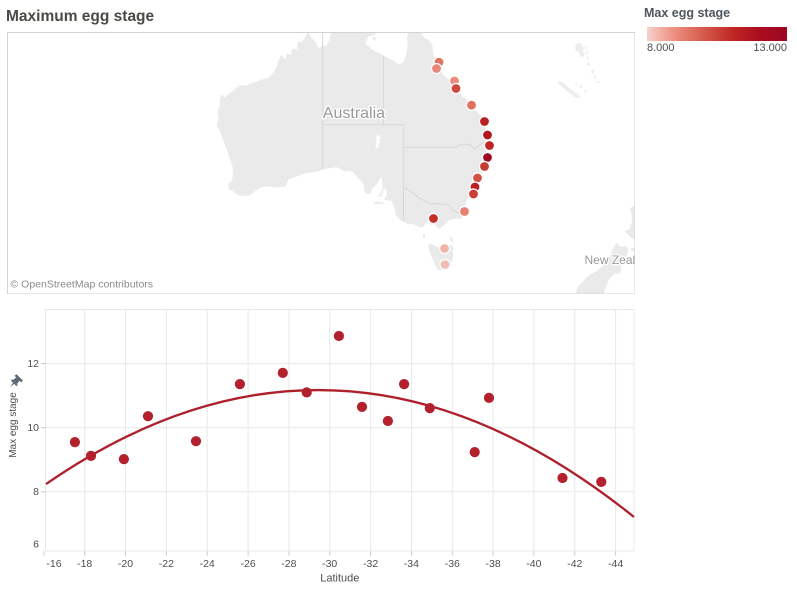 The image size is (797, 595). What do you see at coordinates (33, 428) in the screenshot?
I see `svg-text: 10` at bounding box center [33, 428].